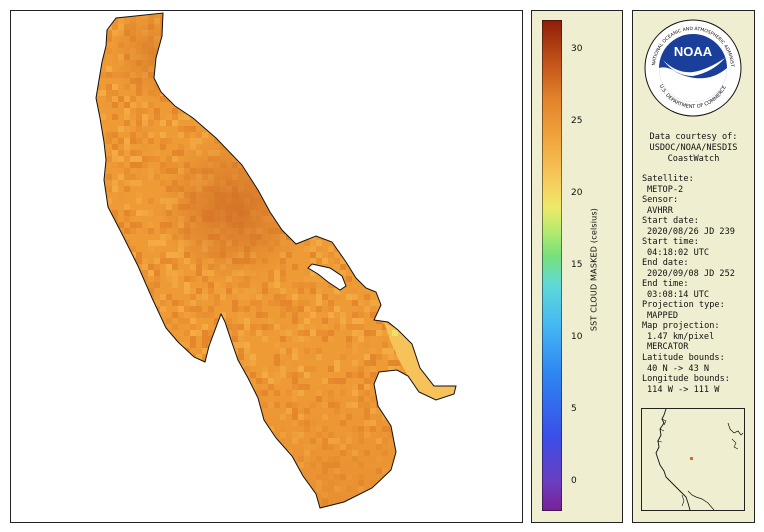 This screenshot has height=532, width=764. I want to click on colorbar-tick: 30, so click(577, 49).